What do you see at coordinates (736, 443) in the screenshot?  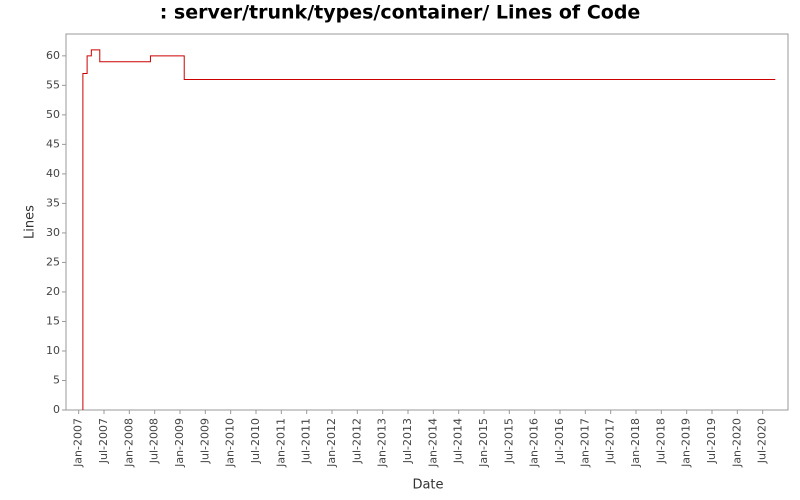 I see `x-tick-label: Jan-2020` at bounding box center [736, 443].